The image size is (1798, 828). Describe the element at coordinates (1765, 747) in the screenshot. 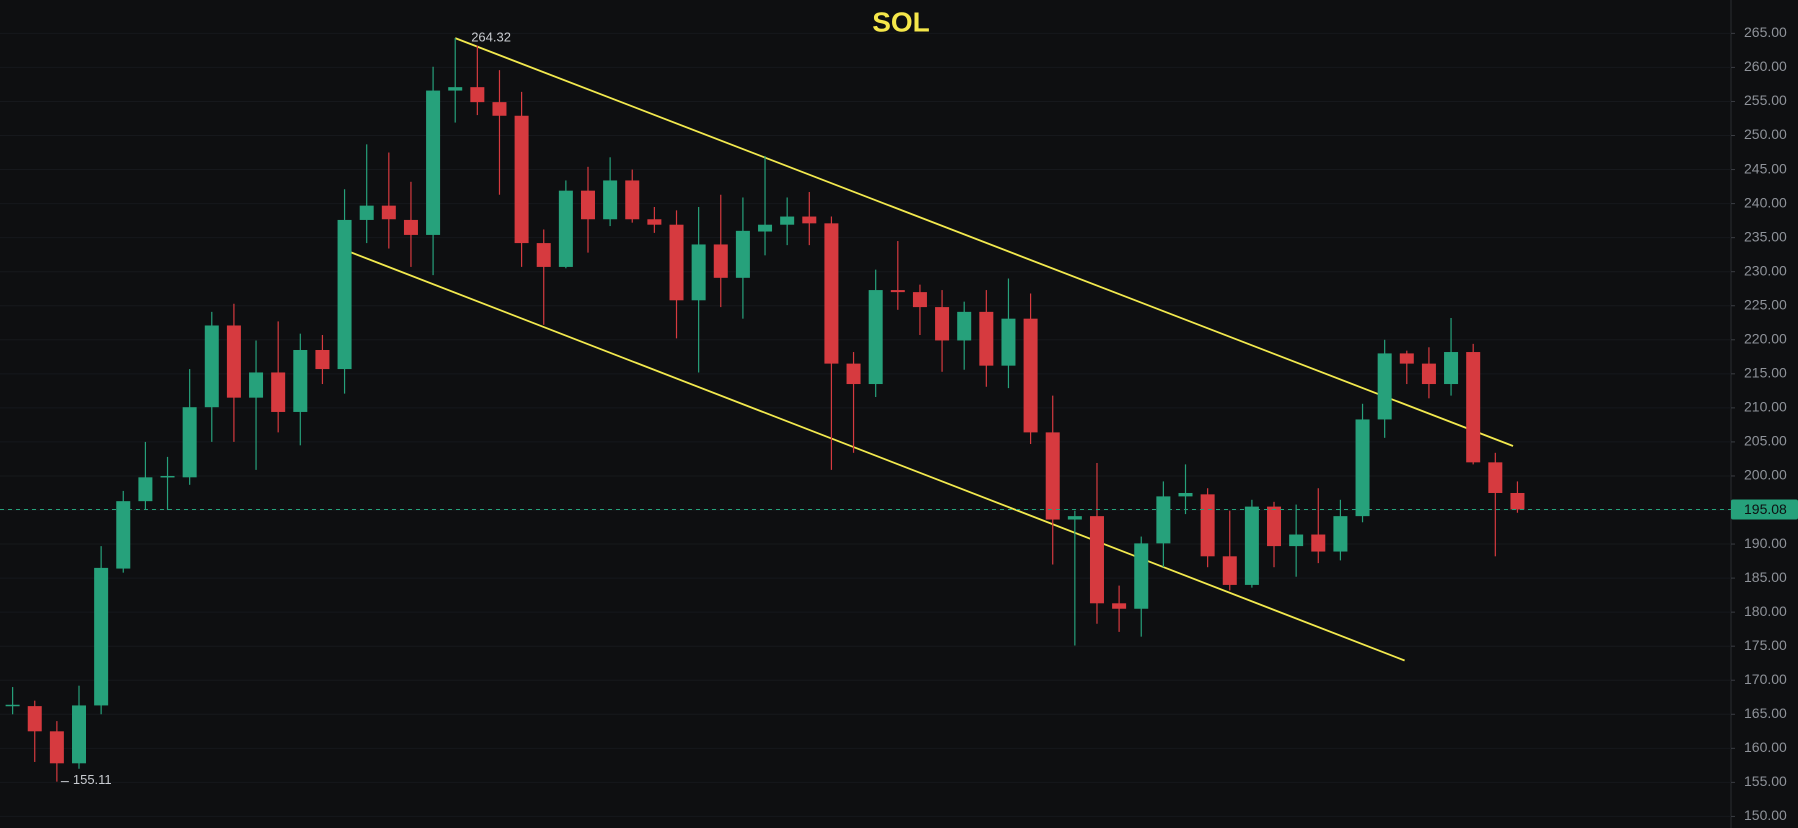

I see `y-tick-label: 160.00` at that location.